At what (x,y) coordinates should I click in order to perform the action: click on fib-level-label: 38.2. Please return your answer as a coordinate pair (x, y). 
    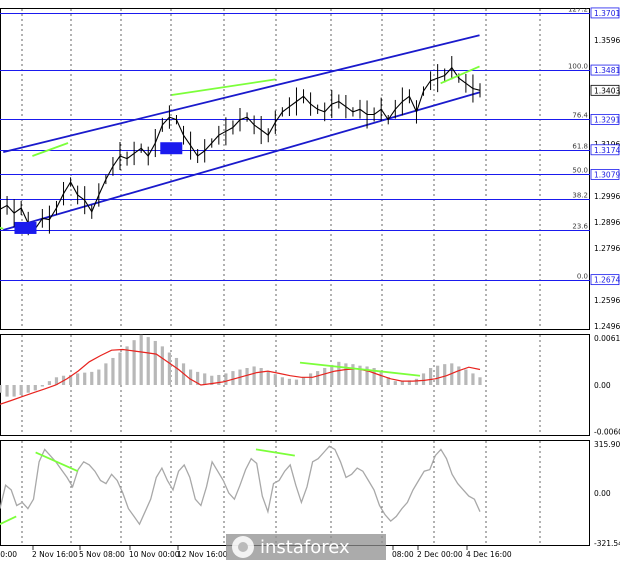
    Looking at the image, I should click on (580, 196).